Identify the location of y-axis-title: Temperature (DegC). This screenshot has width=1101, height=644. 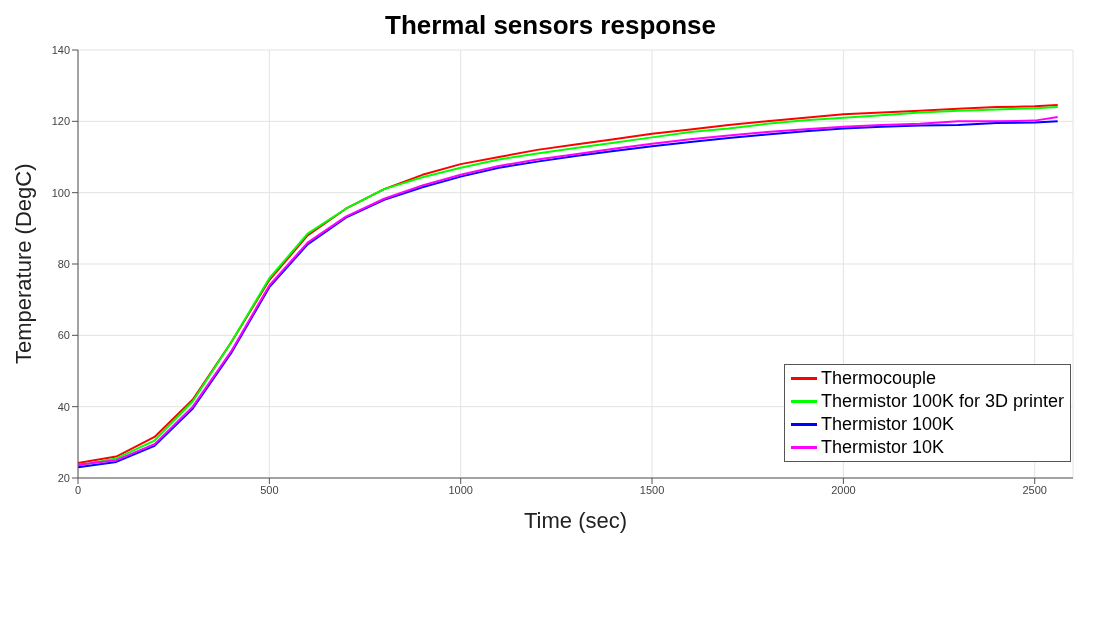
(23, 263).